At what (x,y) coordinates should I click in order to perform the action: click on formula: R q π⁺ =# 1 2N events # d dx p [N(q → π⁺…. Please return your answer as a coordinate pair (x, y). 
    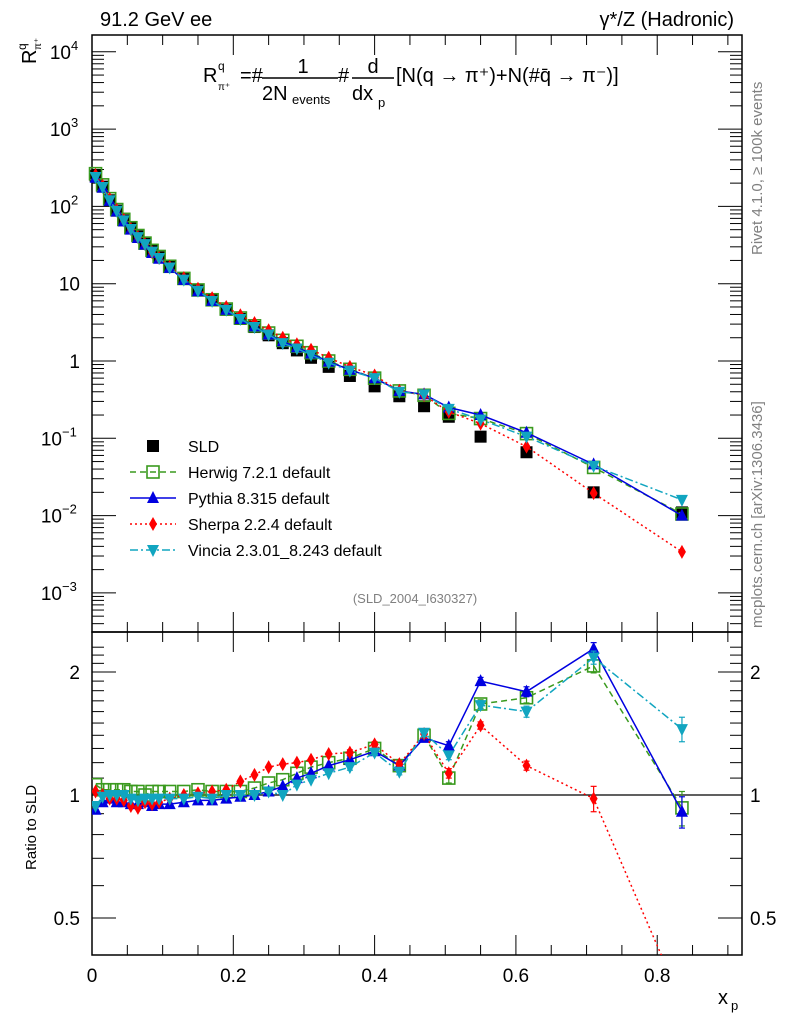
    Looking at the image, I should click on (411, 83).